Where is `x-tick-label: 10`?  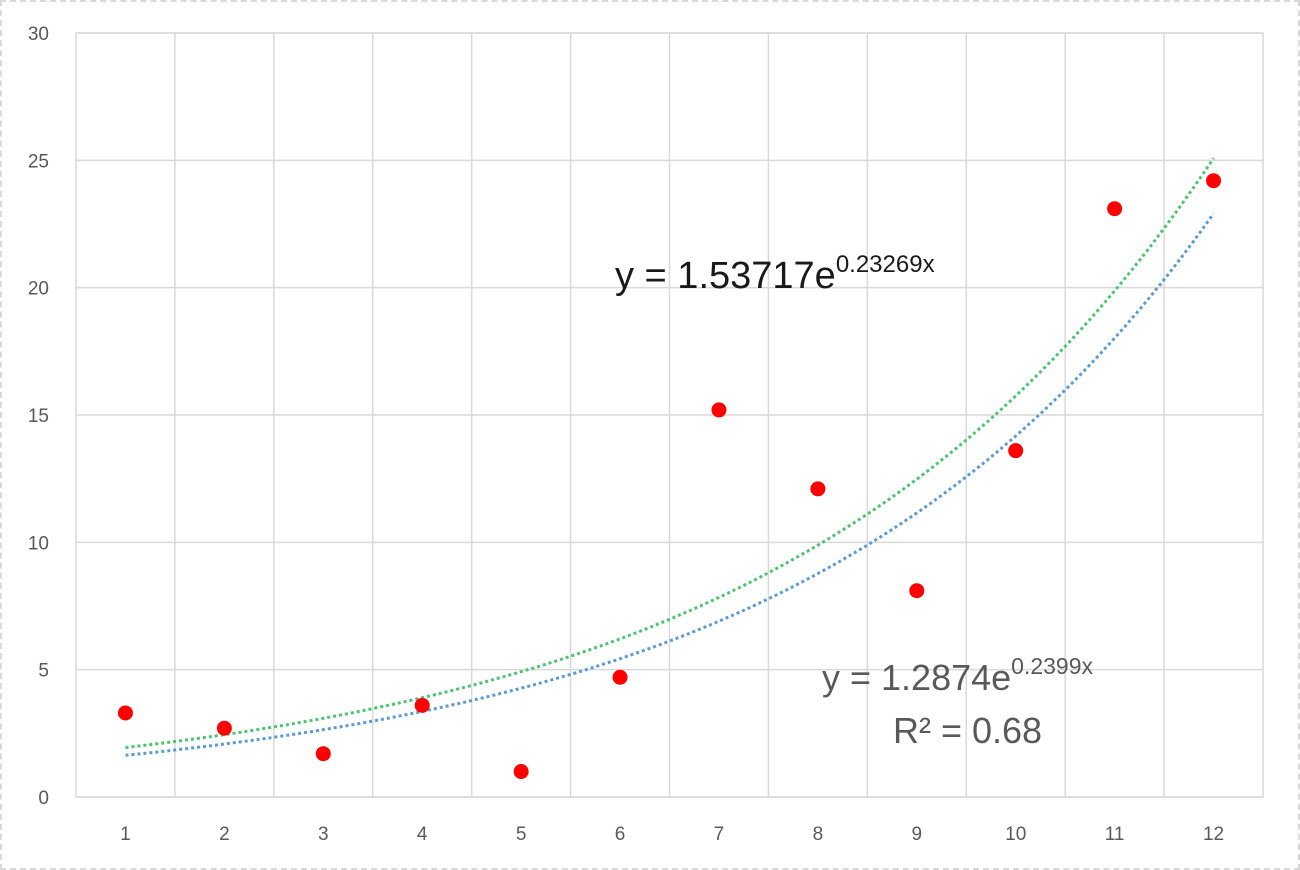
x-tick-label: 10 is located at coordinates (1015, 834).